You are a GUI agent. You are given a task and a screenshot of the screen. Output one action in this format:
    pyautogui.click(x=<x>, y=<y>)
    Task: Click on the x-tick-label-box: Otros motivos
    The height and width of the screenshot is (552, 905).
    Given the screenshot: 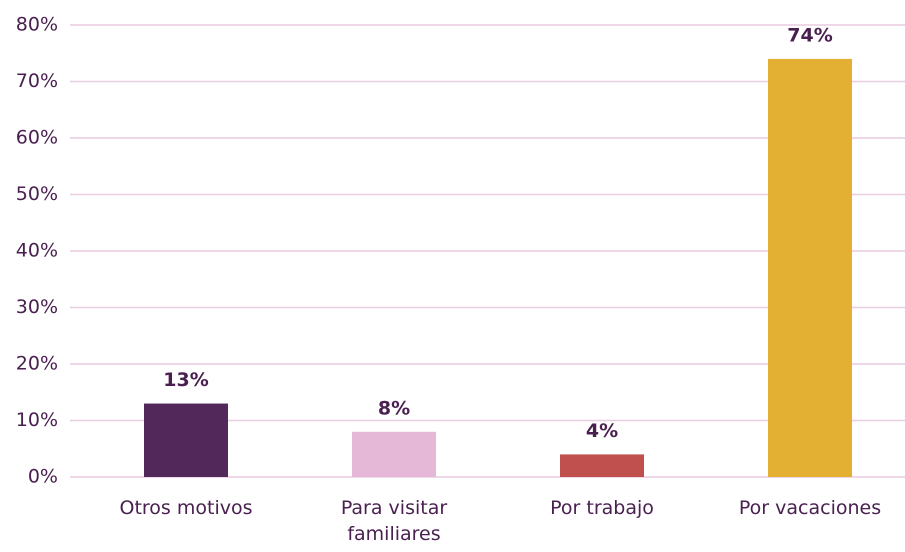 What is the action you would take?
    pyautogui.click(x=186, y=508)
    